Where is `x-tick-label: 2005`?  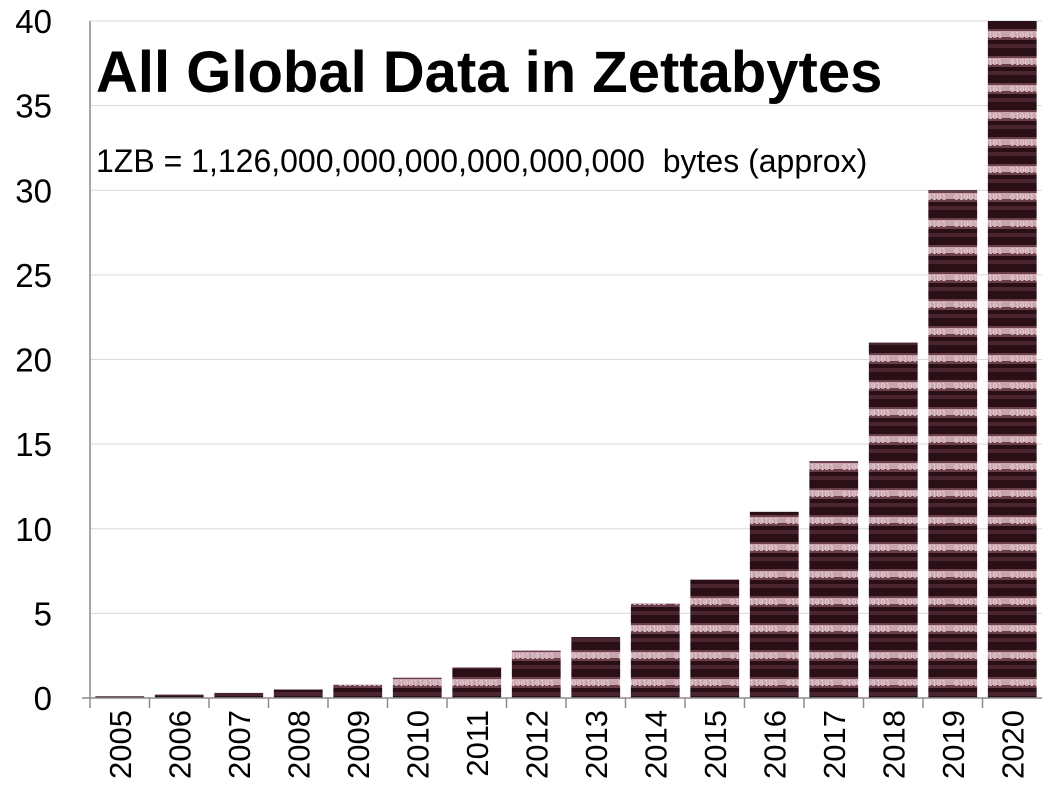
x-tick-label: 2005 is located at coordinates (120, 744).